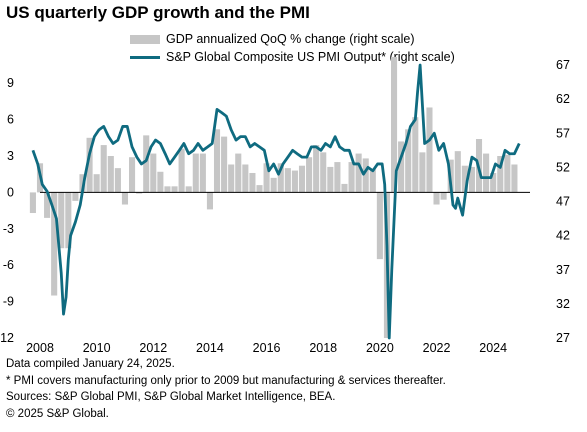  Describe the element at coordinates (563, 167) in the screenshot. I see `right-tick-label: 52` at that location.